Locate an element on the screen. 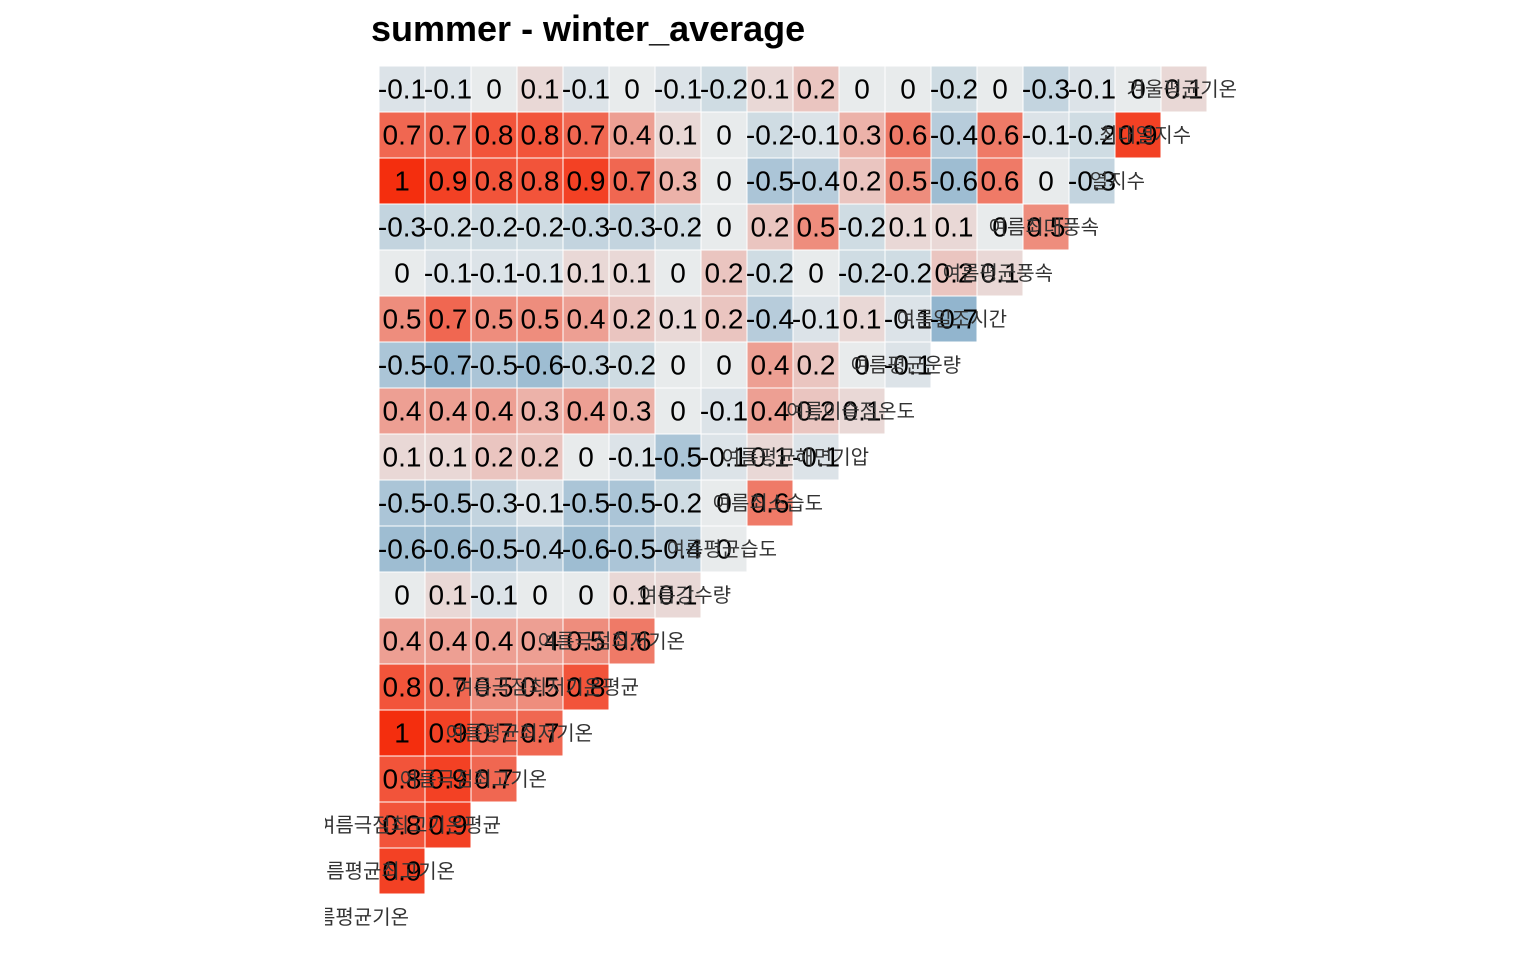 The image size is (1536, 960). variable-label: 여름평균풍속 is located at coordinates (998, 273).